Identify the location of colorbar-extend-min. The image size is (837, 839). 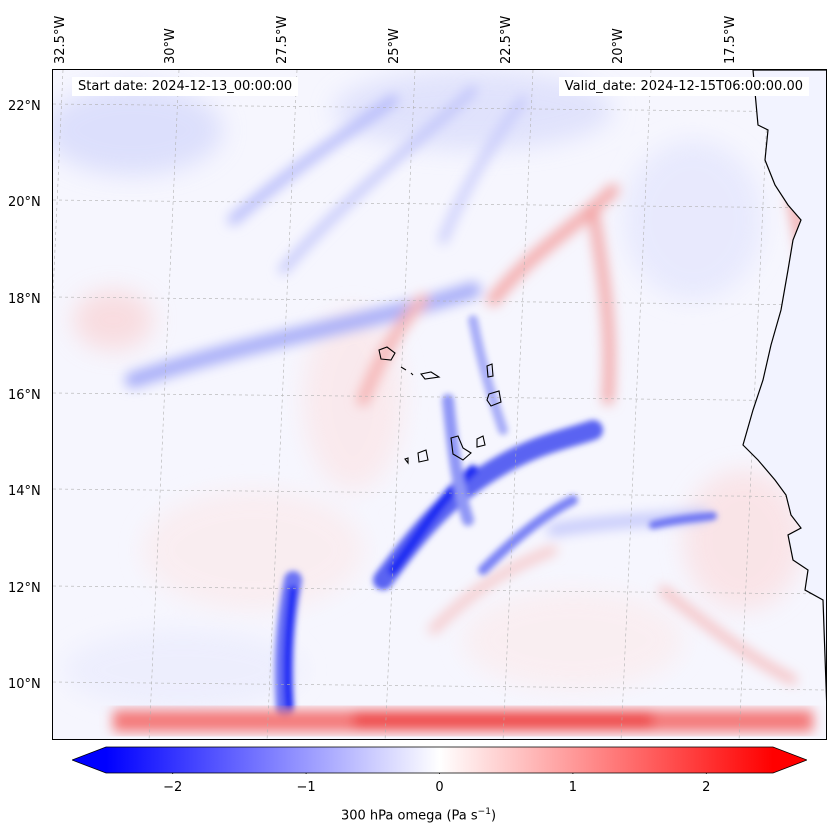
(89, 760).